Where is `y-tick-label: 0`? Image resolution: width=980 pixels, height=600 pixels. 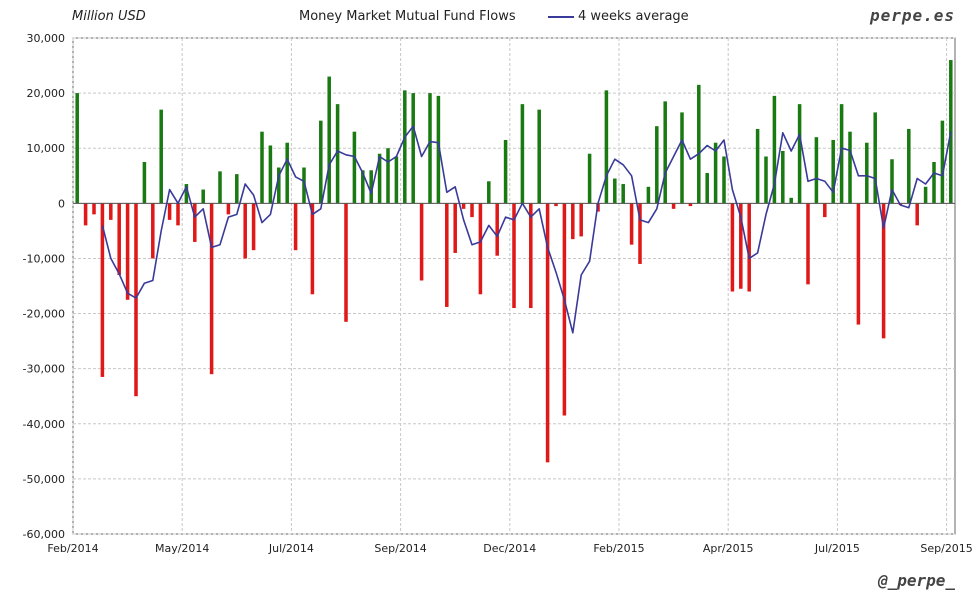 y-tick-label: 0 is located at coordinates (61, 203).